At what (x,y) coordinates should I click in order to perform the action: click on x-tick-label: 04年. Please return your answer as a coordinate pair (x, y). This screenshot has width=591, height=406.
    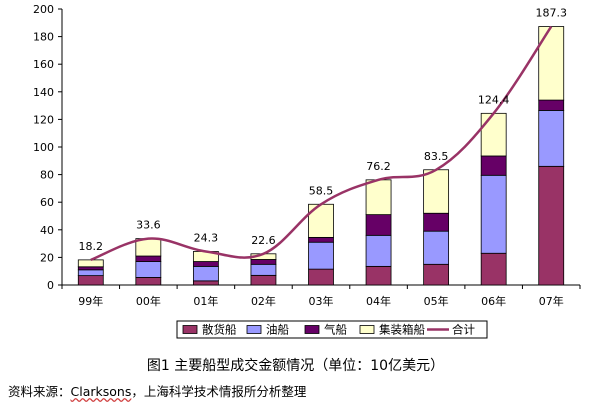
    Looking at the image, I should click on (378, 301).